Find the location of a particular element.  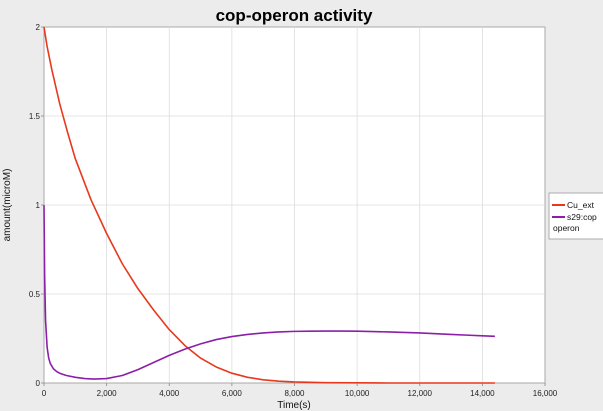

x-tick-label: 0 is located at coordinates (44, 393).